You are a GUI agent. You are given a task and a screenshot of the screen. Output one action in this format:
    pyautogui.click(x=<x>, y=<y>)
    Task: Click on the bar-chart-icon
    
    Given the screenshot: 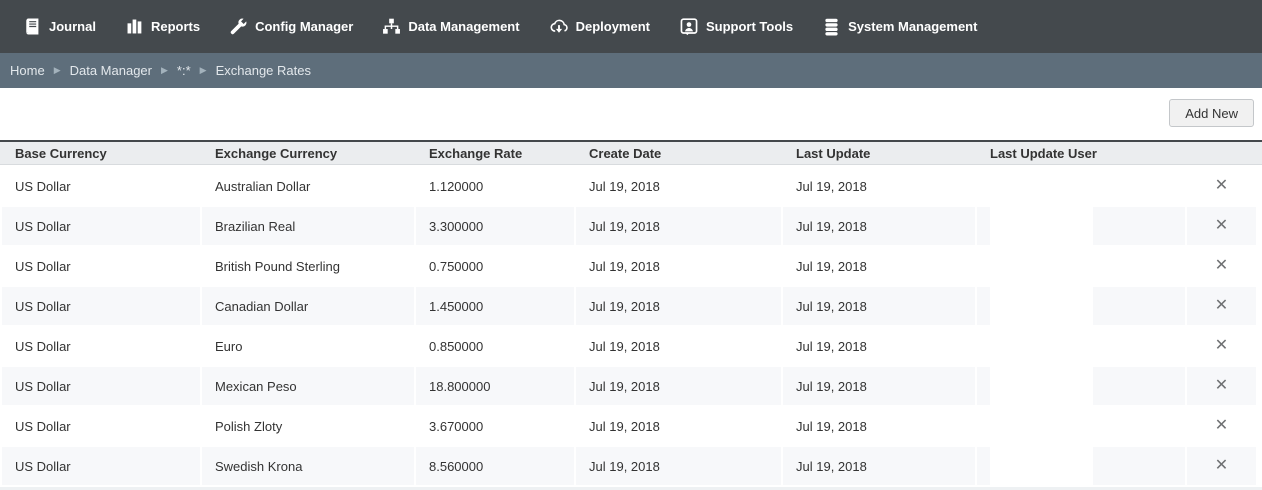 What is the action you would take?
    pyautogui.click(x=134, y=26)
    